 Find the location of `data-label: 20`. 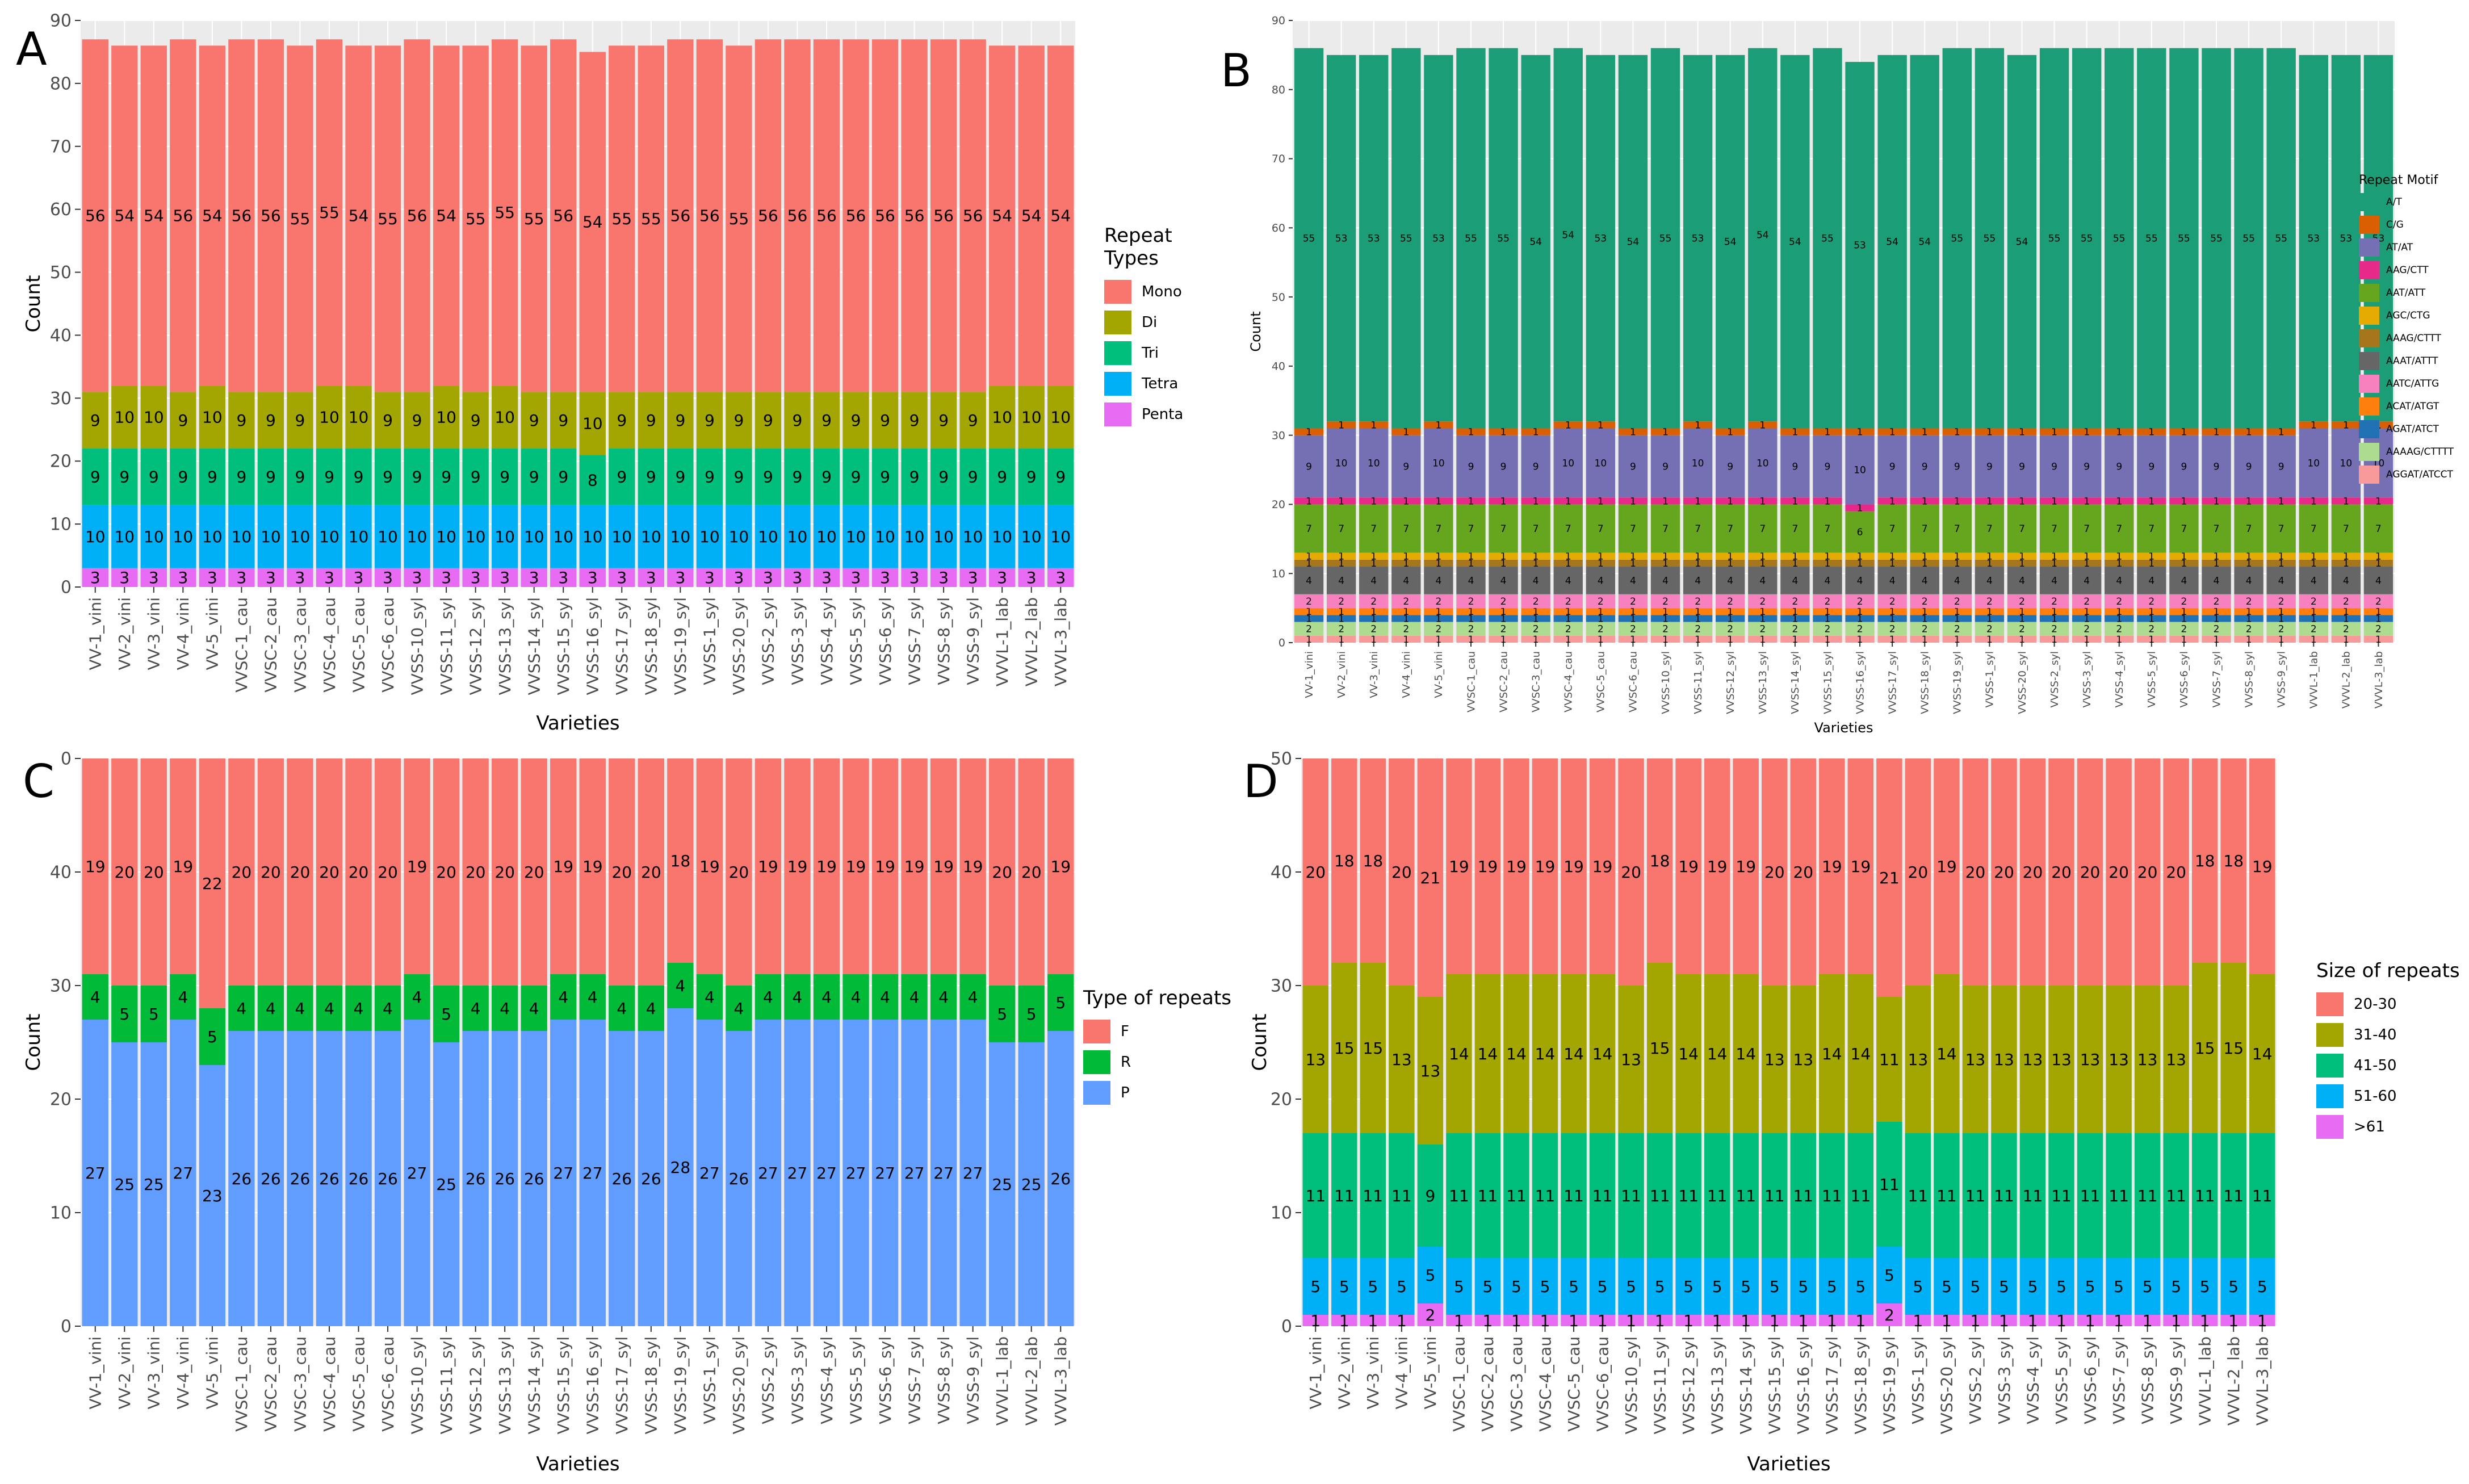

data-label: 20 is located at coordinates (505, 872).